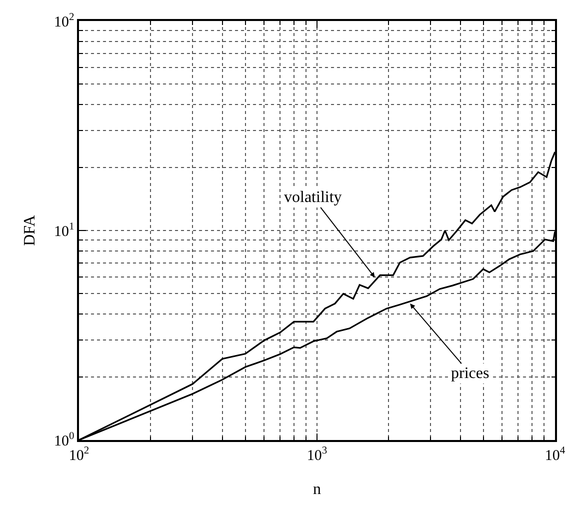 Image resolution: width=586 pixels, height=515 pixels. I want to click on annotation: volatility, so click(313, 197).